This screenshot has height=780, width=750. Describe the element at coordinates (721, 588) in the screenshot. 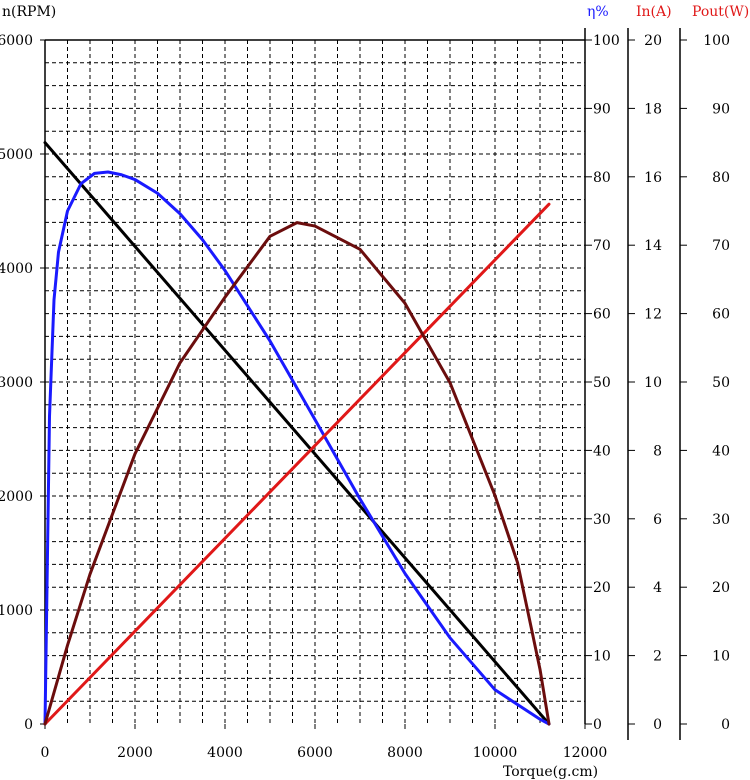

I see `power-tick-label: 20` at that location.